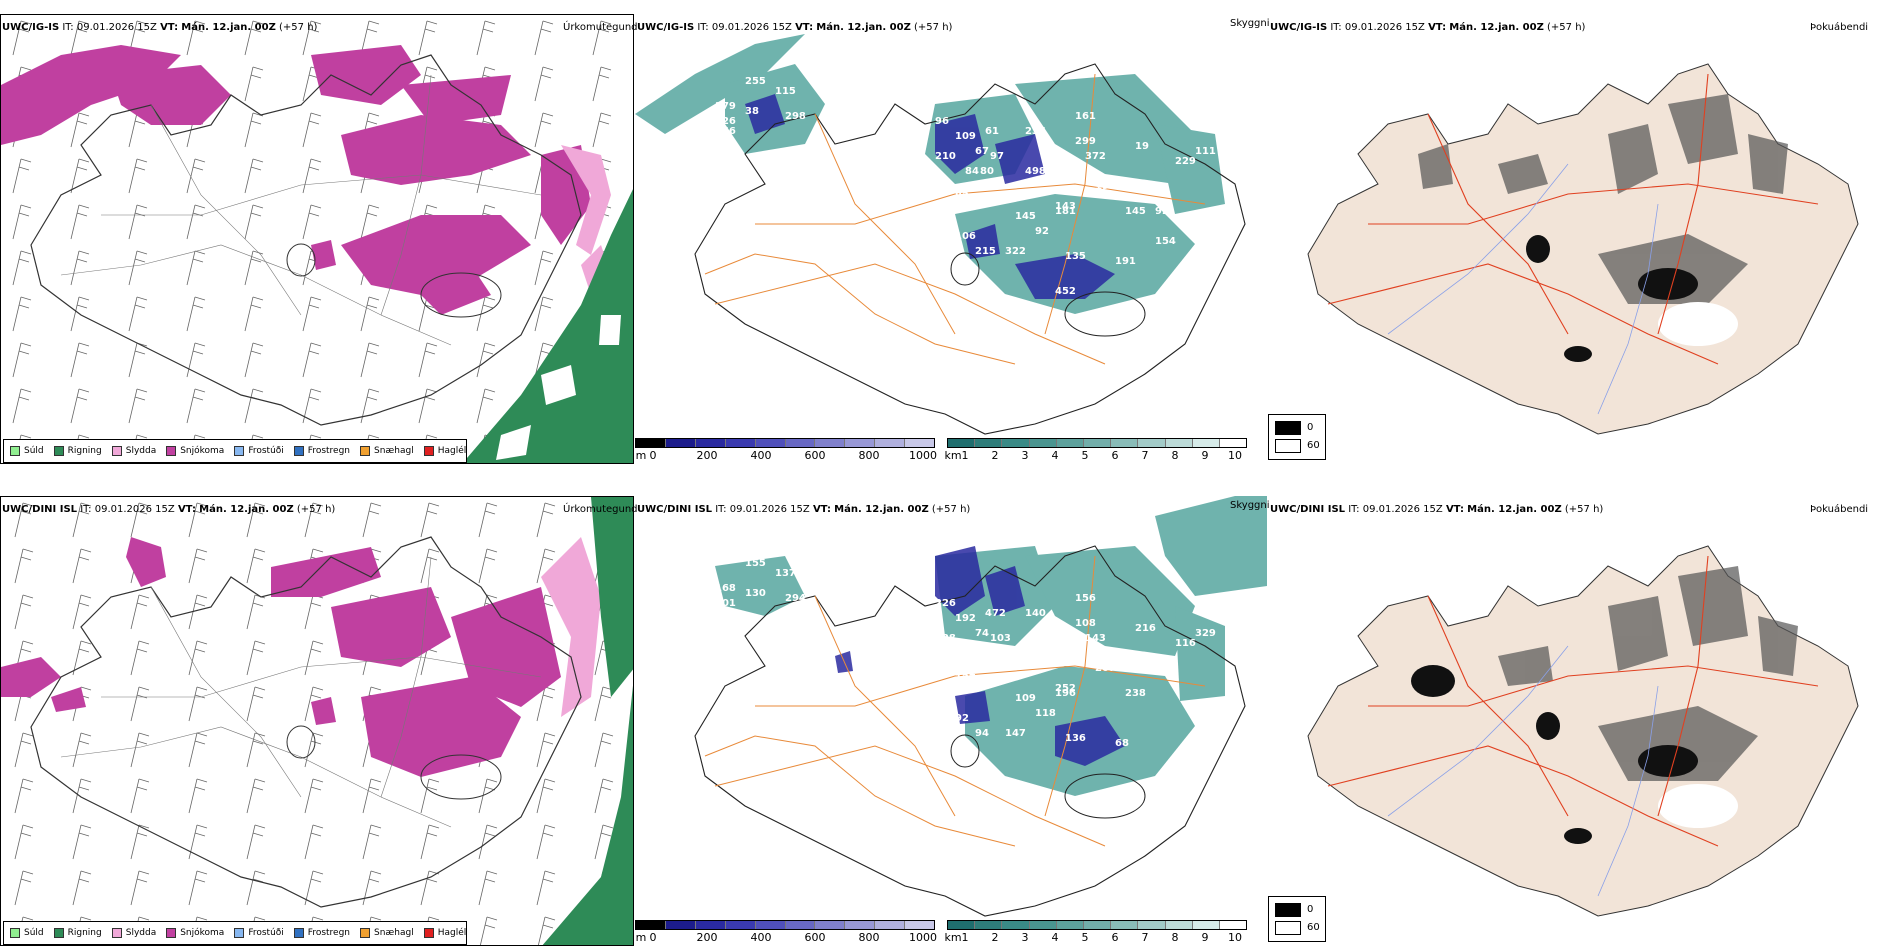  What do you see at coordinates (452, 451) in the screenshot?
I see `legend-label: Haglél` at bounding box center [452, 451].